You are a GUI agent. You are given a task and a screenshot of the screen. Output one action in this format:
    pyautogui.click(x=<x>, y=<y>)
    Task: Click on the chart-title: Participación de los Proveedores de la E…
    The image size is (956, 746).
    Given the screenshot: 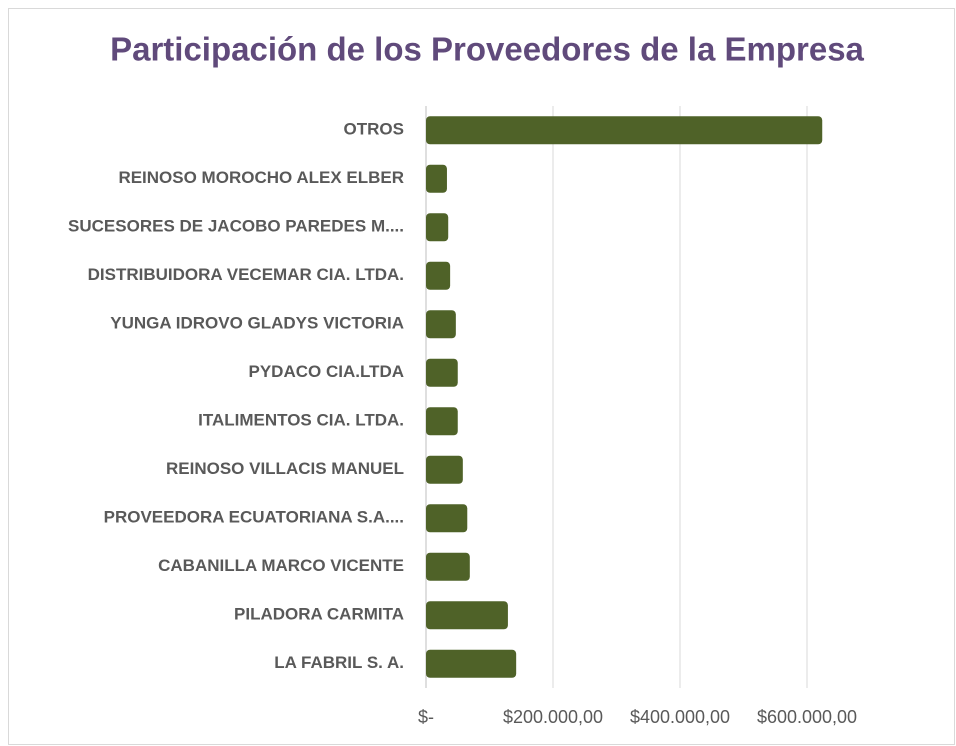 What is the action you would take?
    pyautogui.click(x=487, y=49)
    